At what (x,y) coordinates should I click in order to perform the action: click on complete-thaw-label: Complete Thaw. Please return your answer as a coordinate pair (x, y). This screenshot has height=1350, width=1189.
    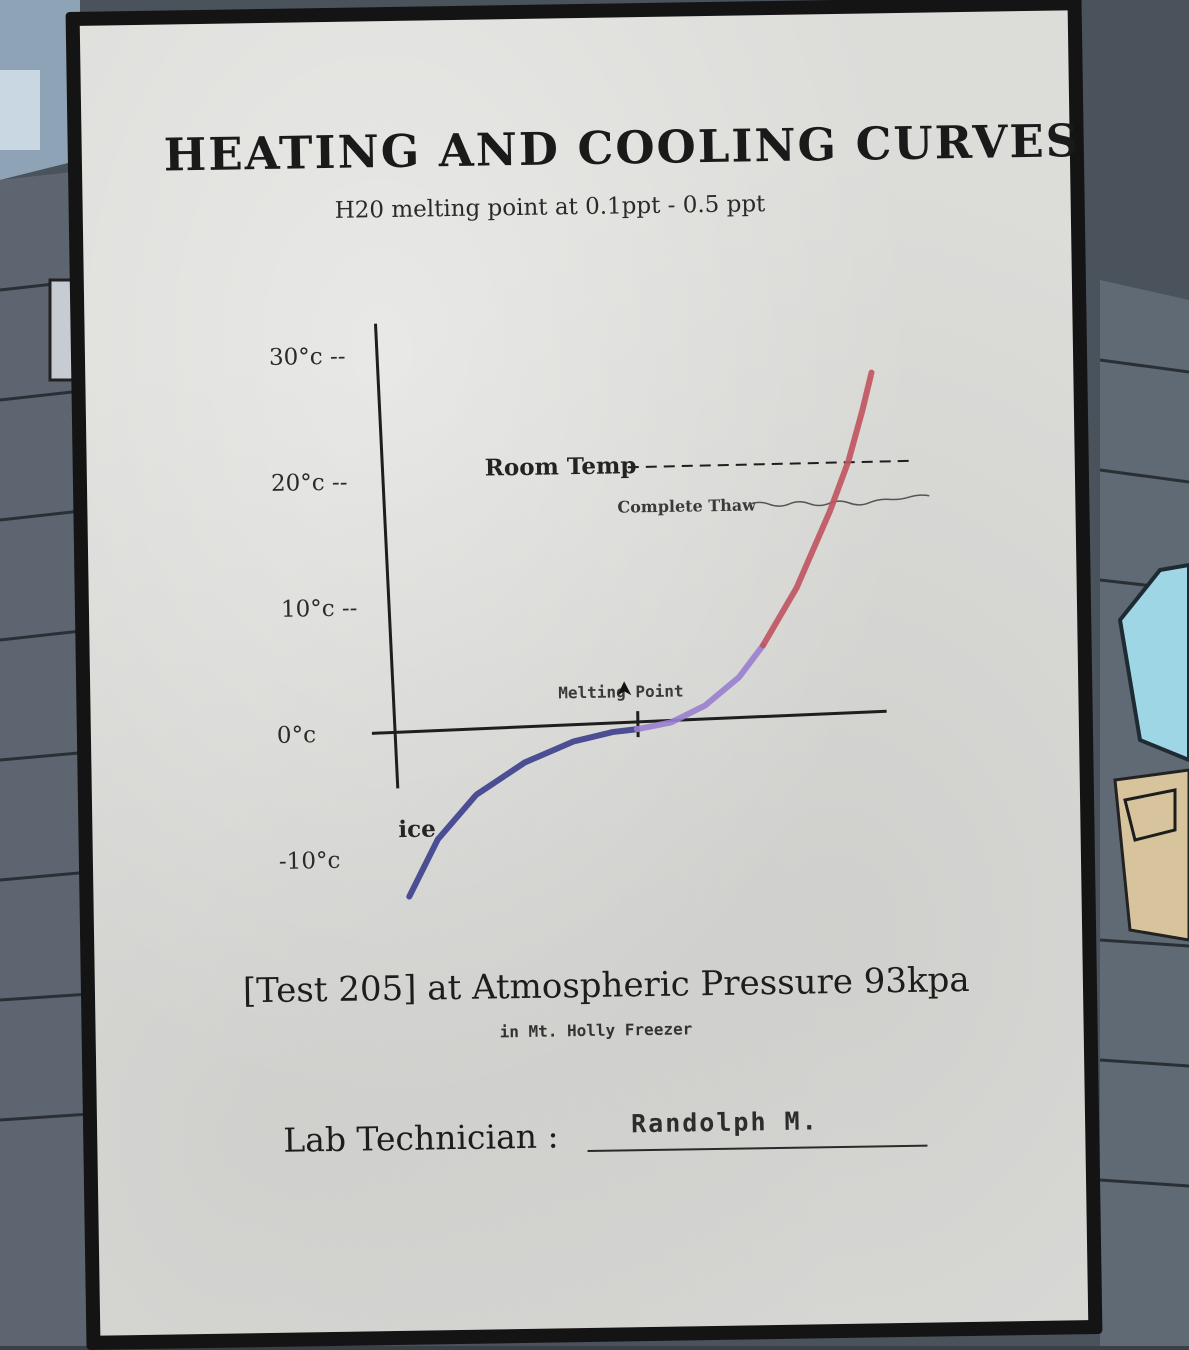
    Looking at the image, I should click on (687, 505).